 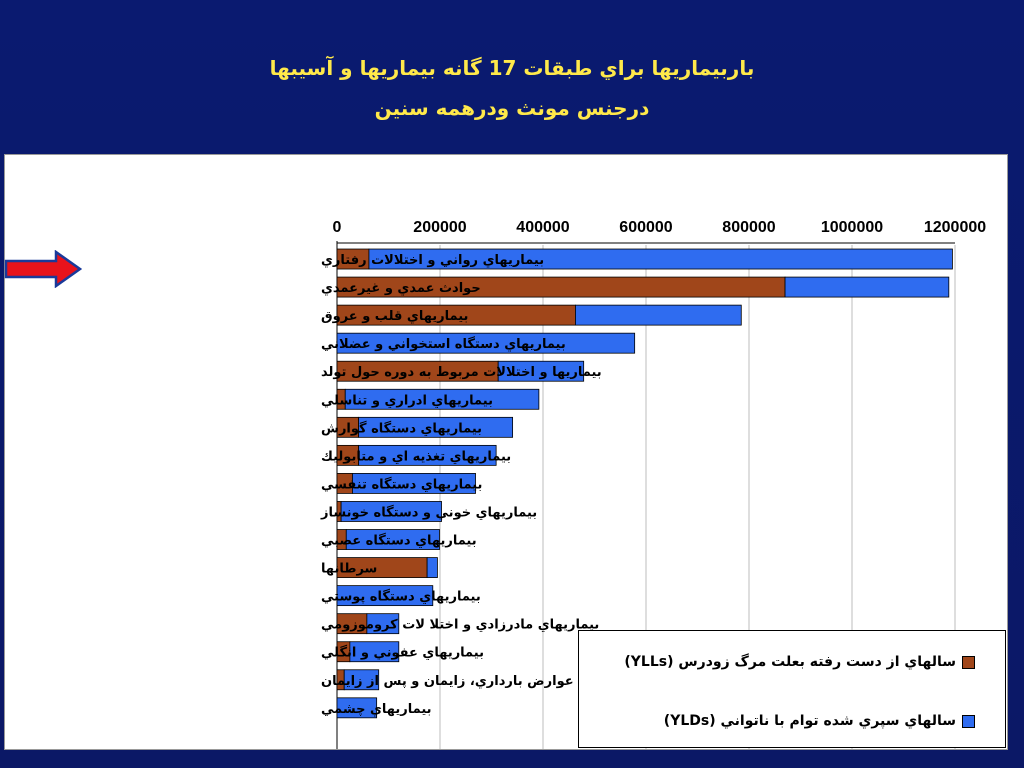 I want to click on category-label: بيماريهاي قلب و عروق, so click(x=394, y=316).